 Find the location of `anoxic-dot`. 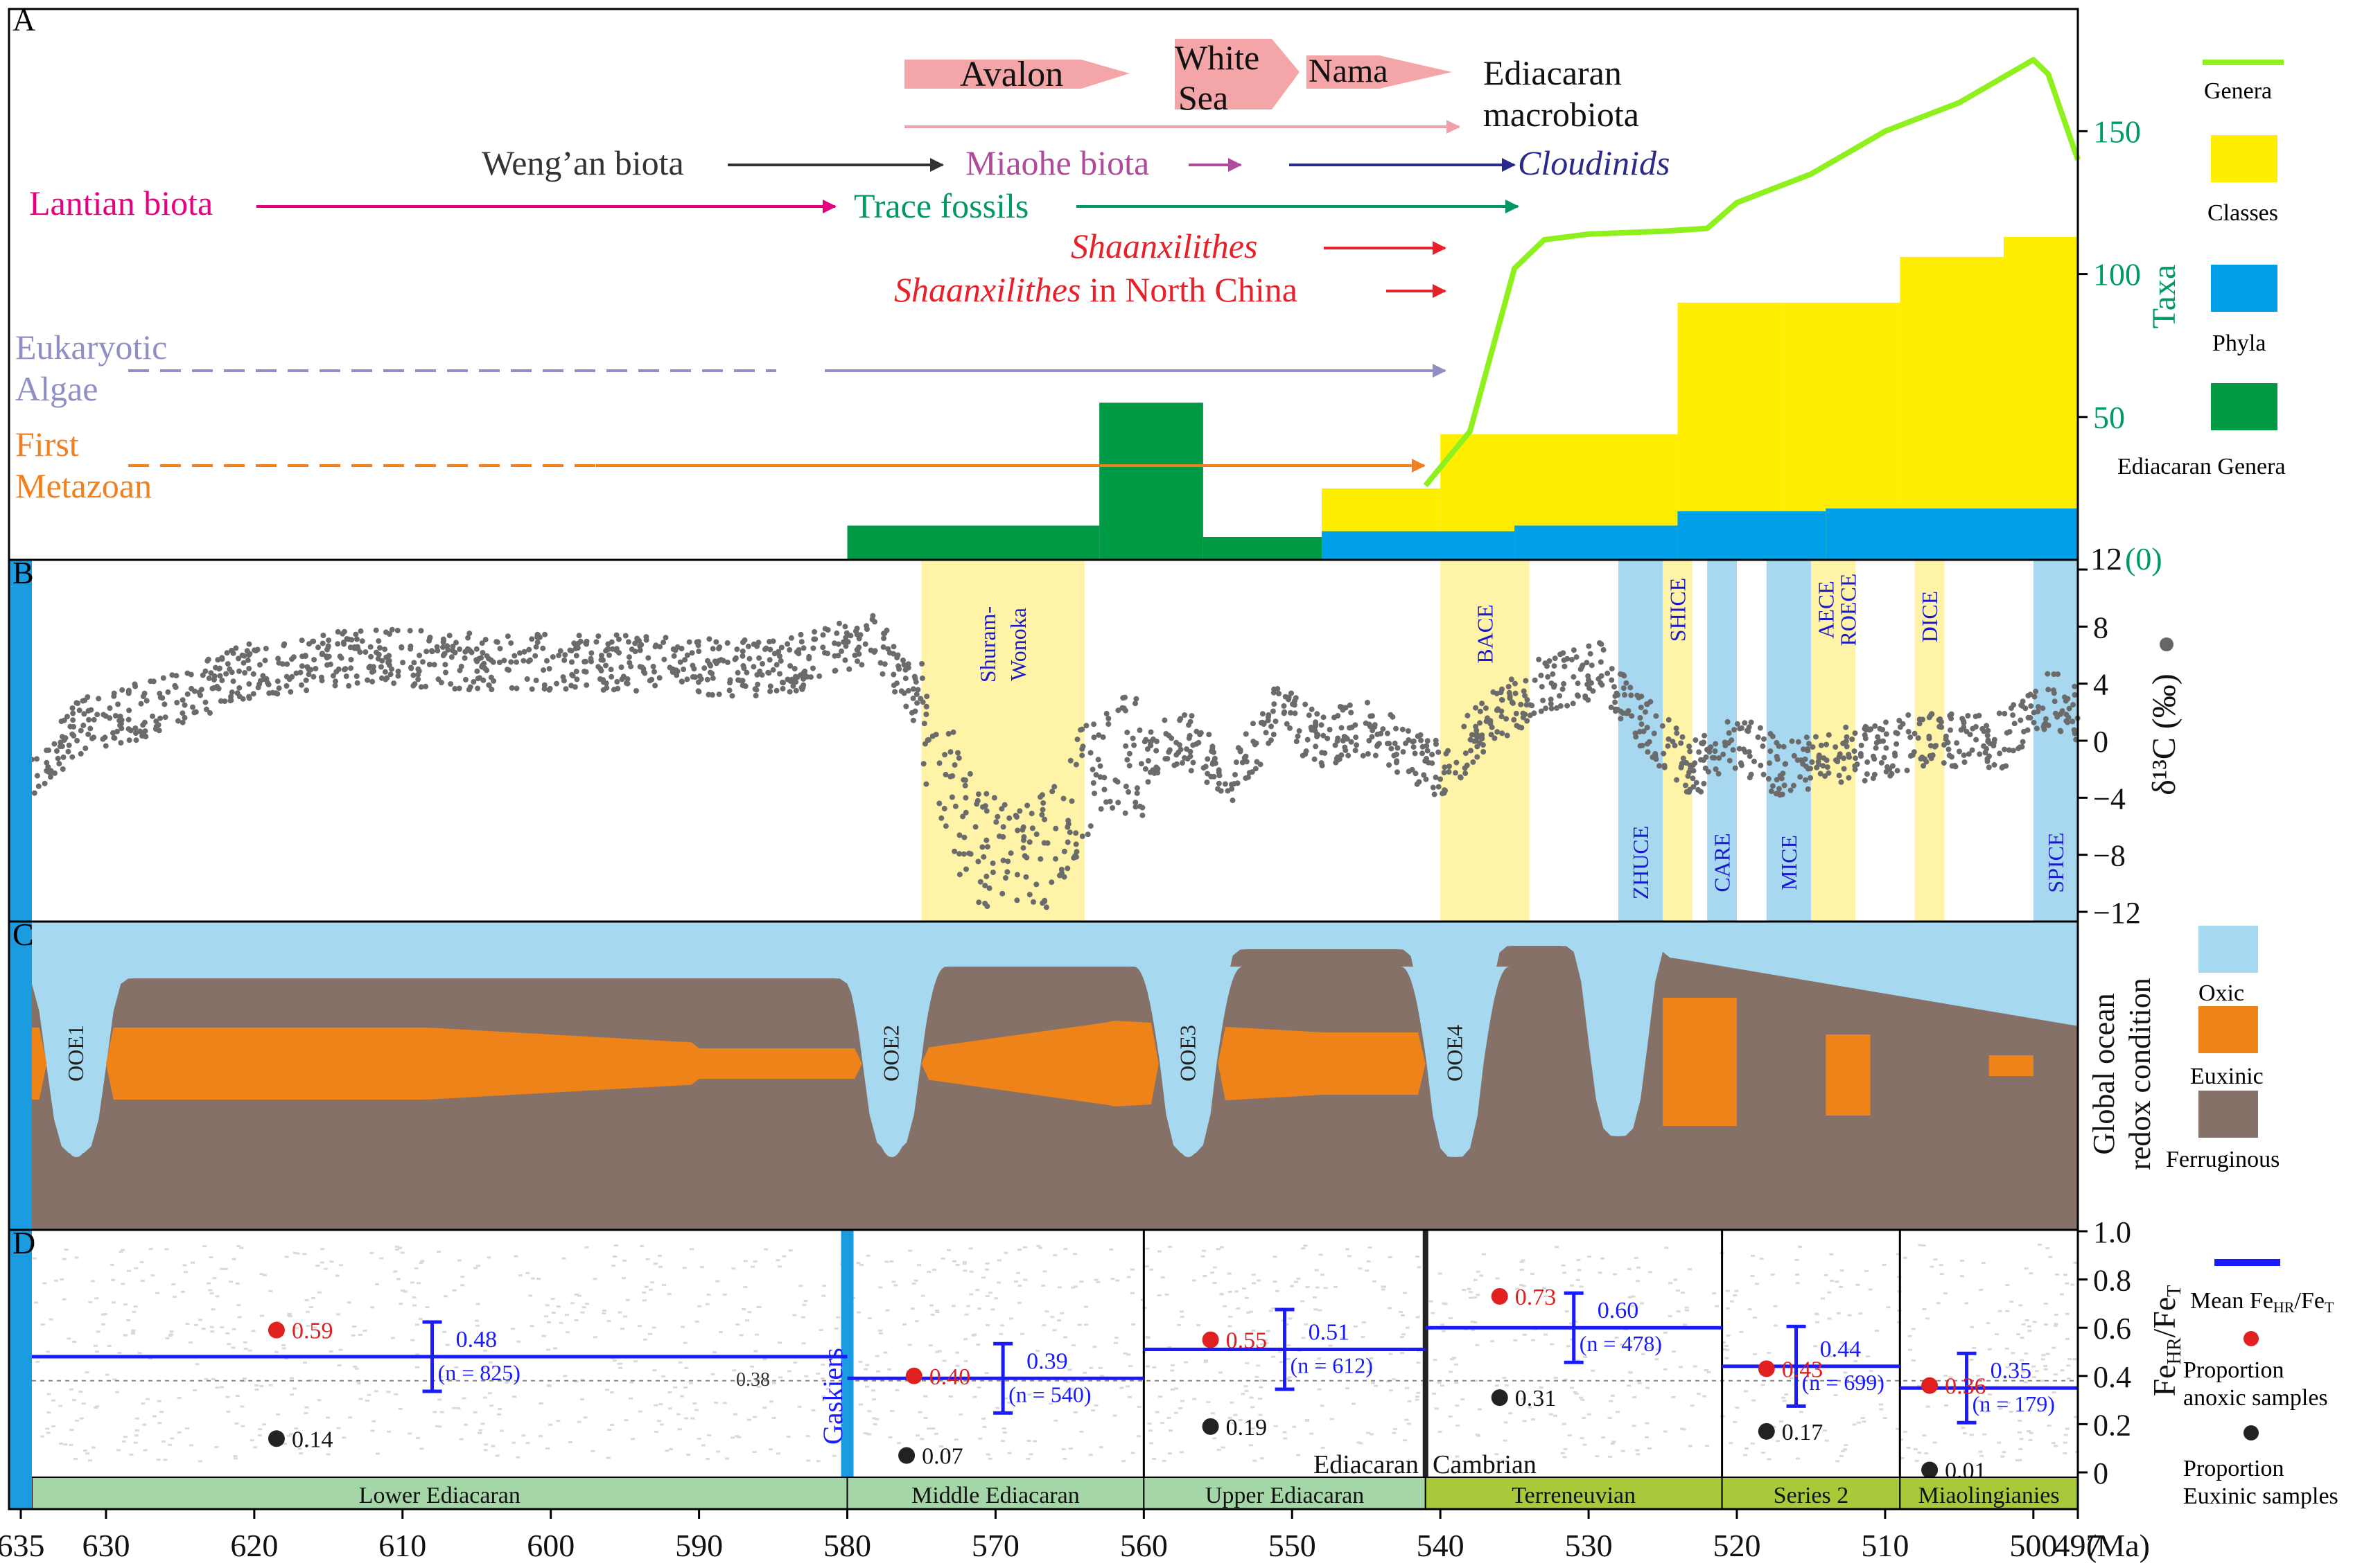

anoxic-dot is located at coordinates (913, 1375).